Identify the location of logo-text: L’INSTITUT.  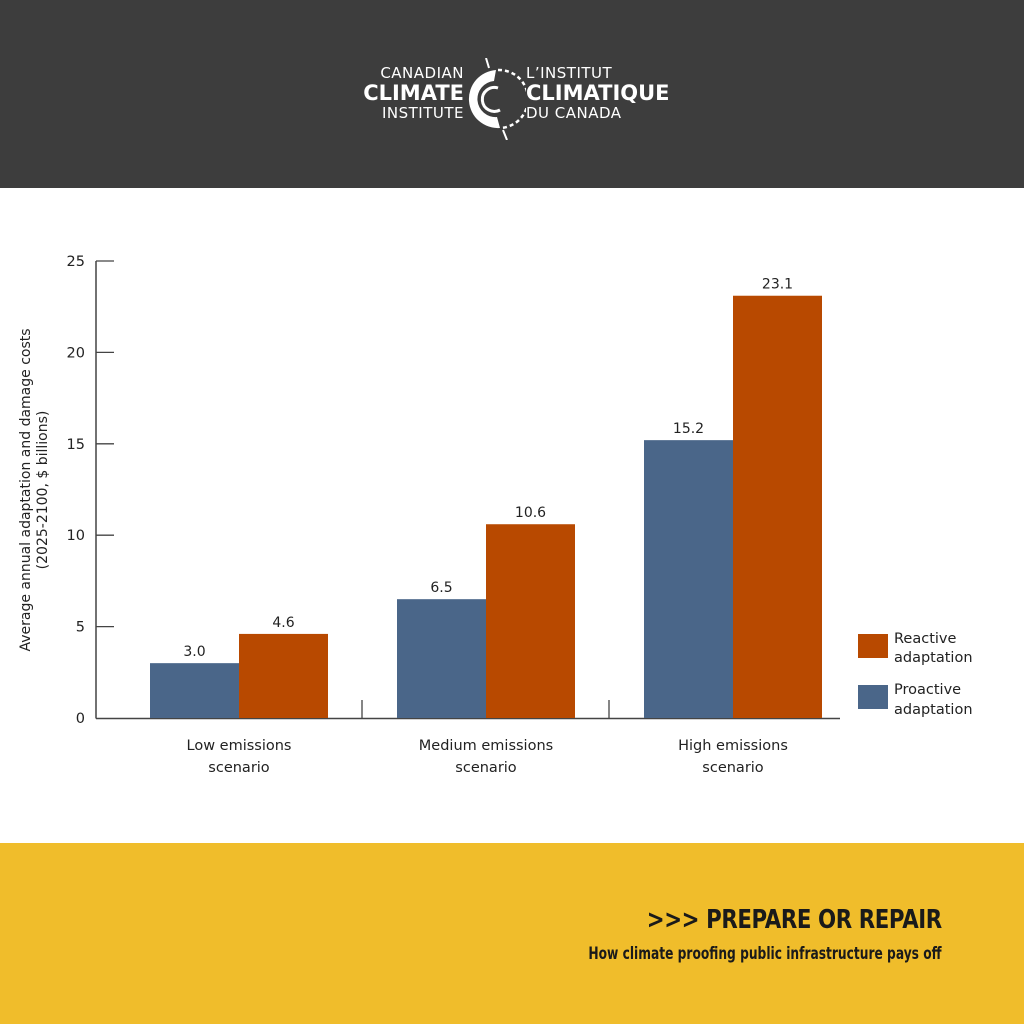
(569, 73).